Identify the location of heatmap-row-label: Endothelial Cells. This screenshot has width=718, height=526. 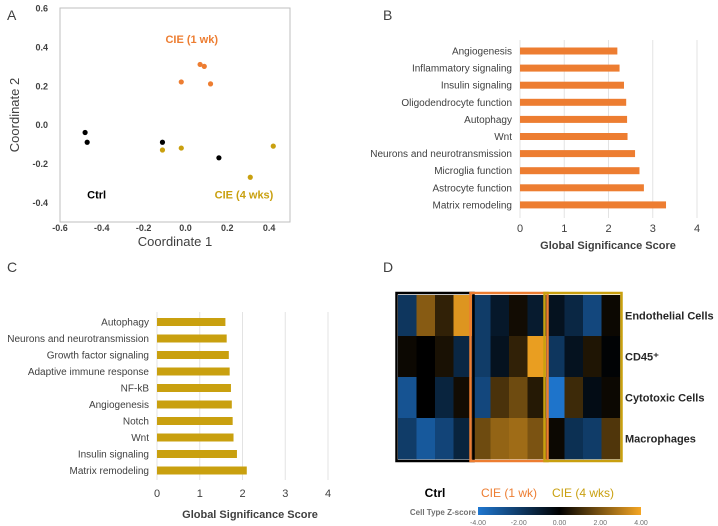
(669, 317).